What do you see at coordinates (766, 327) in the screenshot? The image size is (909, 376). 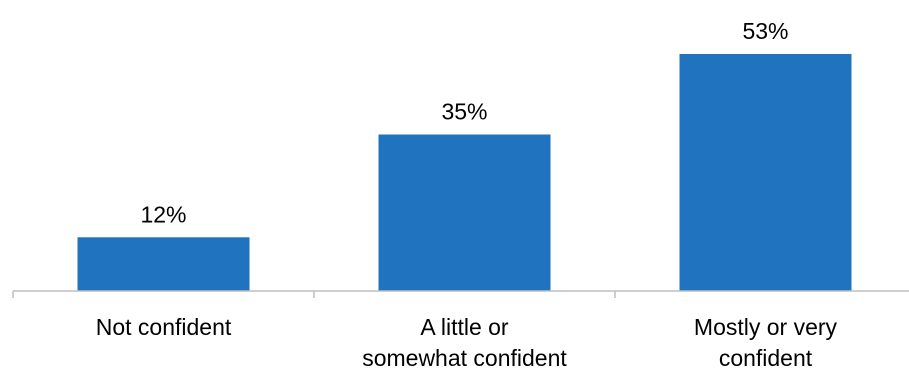 I see `category-label-line: Mostly or very` at bounding box center [766, 327].